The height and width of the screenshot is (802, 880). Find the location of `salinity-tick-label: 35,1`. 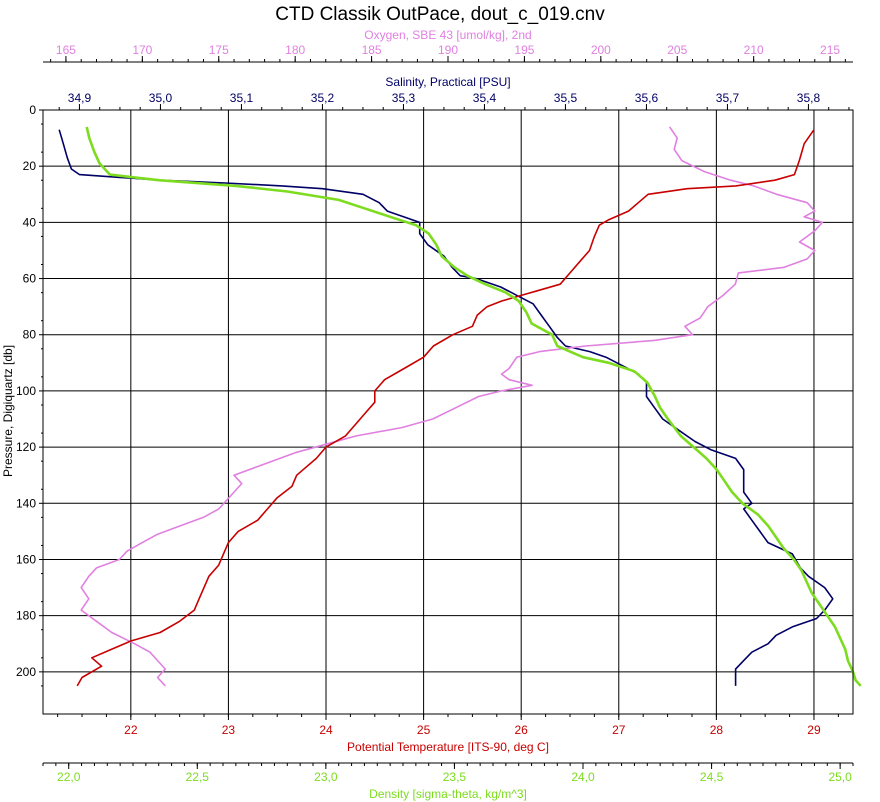

salinity-tick-label: 35,1 is located at coordinates (242, 98).